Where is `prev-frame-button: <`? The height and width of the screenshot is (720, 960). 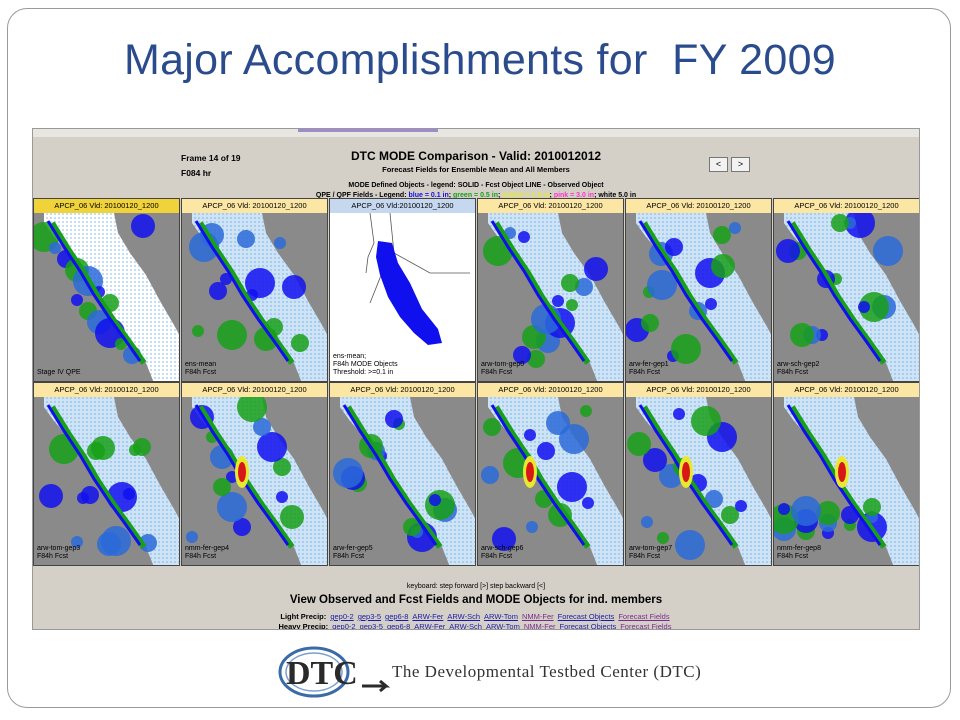 prev-frame-button: < is located at coordinates (718, 164).